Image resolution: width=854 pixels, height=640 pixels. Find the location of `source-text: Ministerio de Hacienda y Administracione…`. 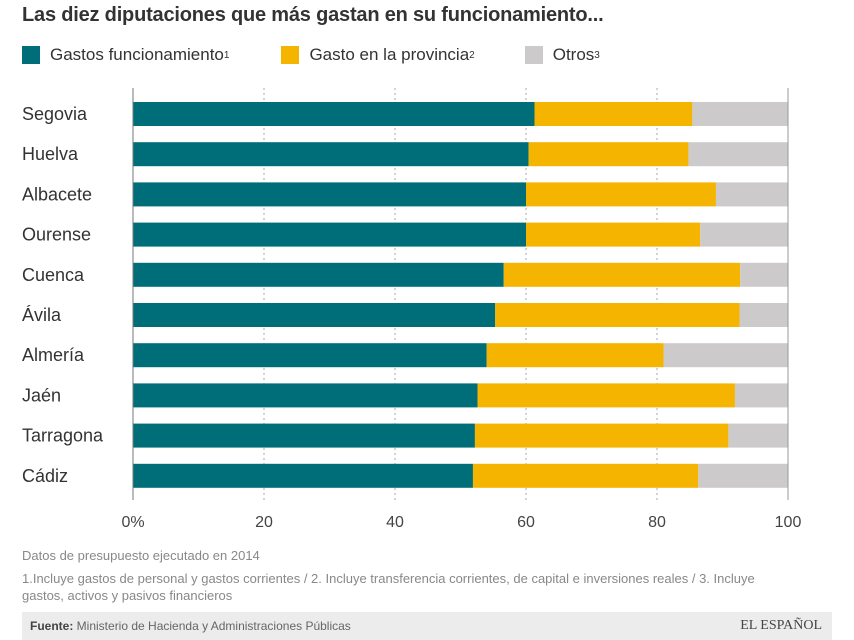

source-text: Ministerio de Hacienda y Administracione… is located at coordinates (212, 626).